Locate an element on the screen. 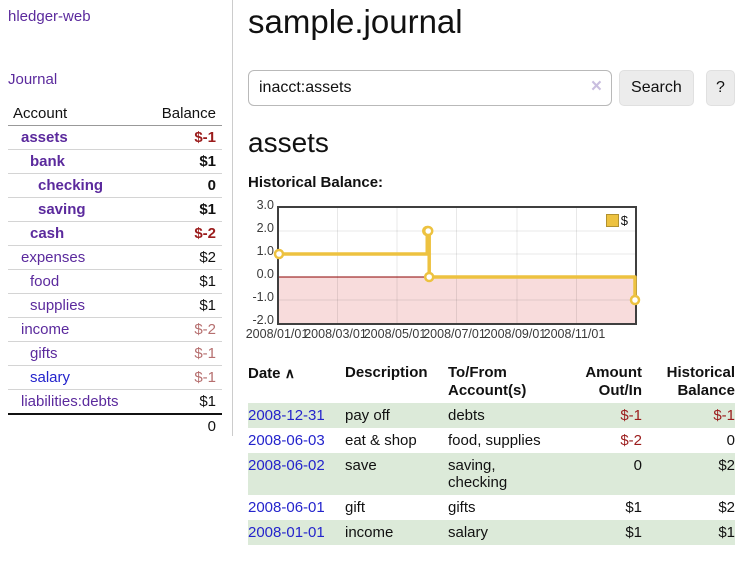 The image size is (742, 582). register-header-tofrom: To/From Account(s) is located at coordinates (487, 381).